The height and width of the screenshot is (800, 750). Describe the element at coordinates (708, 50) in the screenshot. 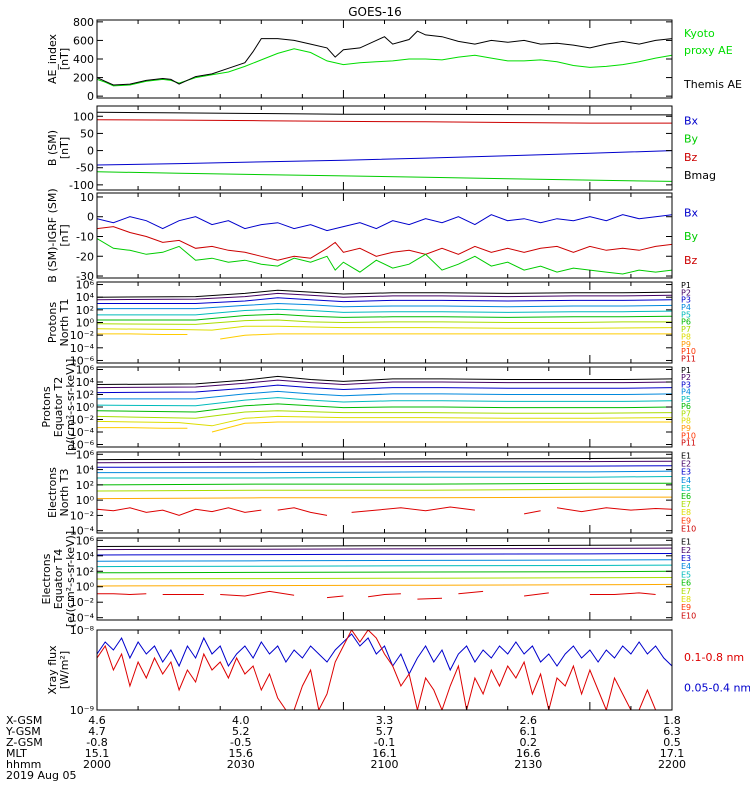

I see `legend-label: proxy AE` at that location.